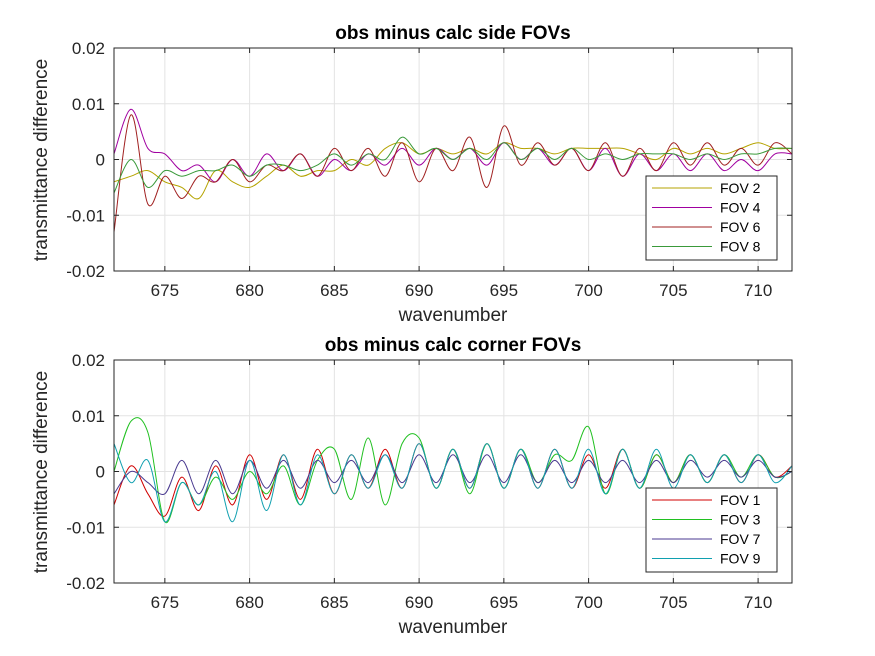  I want to click on side-fovs-series-fov-2-line, so click(453, 171).